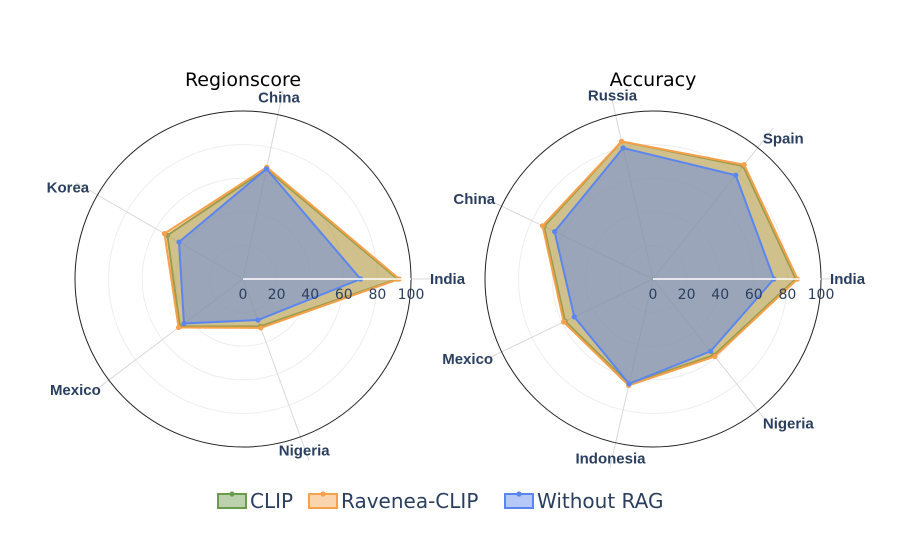 The width and height of the screenshot is (897, 538). What do you see at coordinates (179, 242) in the screenshot?
I see `point-without-rag-korea` at bounding box center [179, 242].